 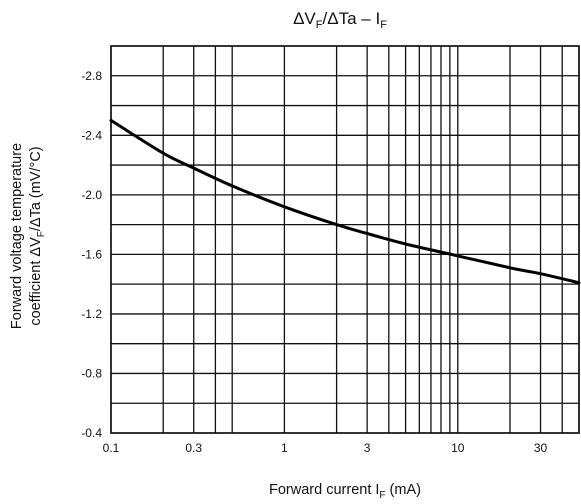 What do you see at coordinates (193, 448) in the screenshot?
I see `x-tick-label: 0.3` at bounding box center [193, 448].